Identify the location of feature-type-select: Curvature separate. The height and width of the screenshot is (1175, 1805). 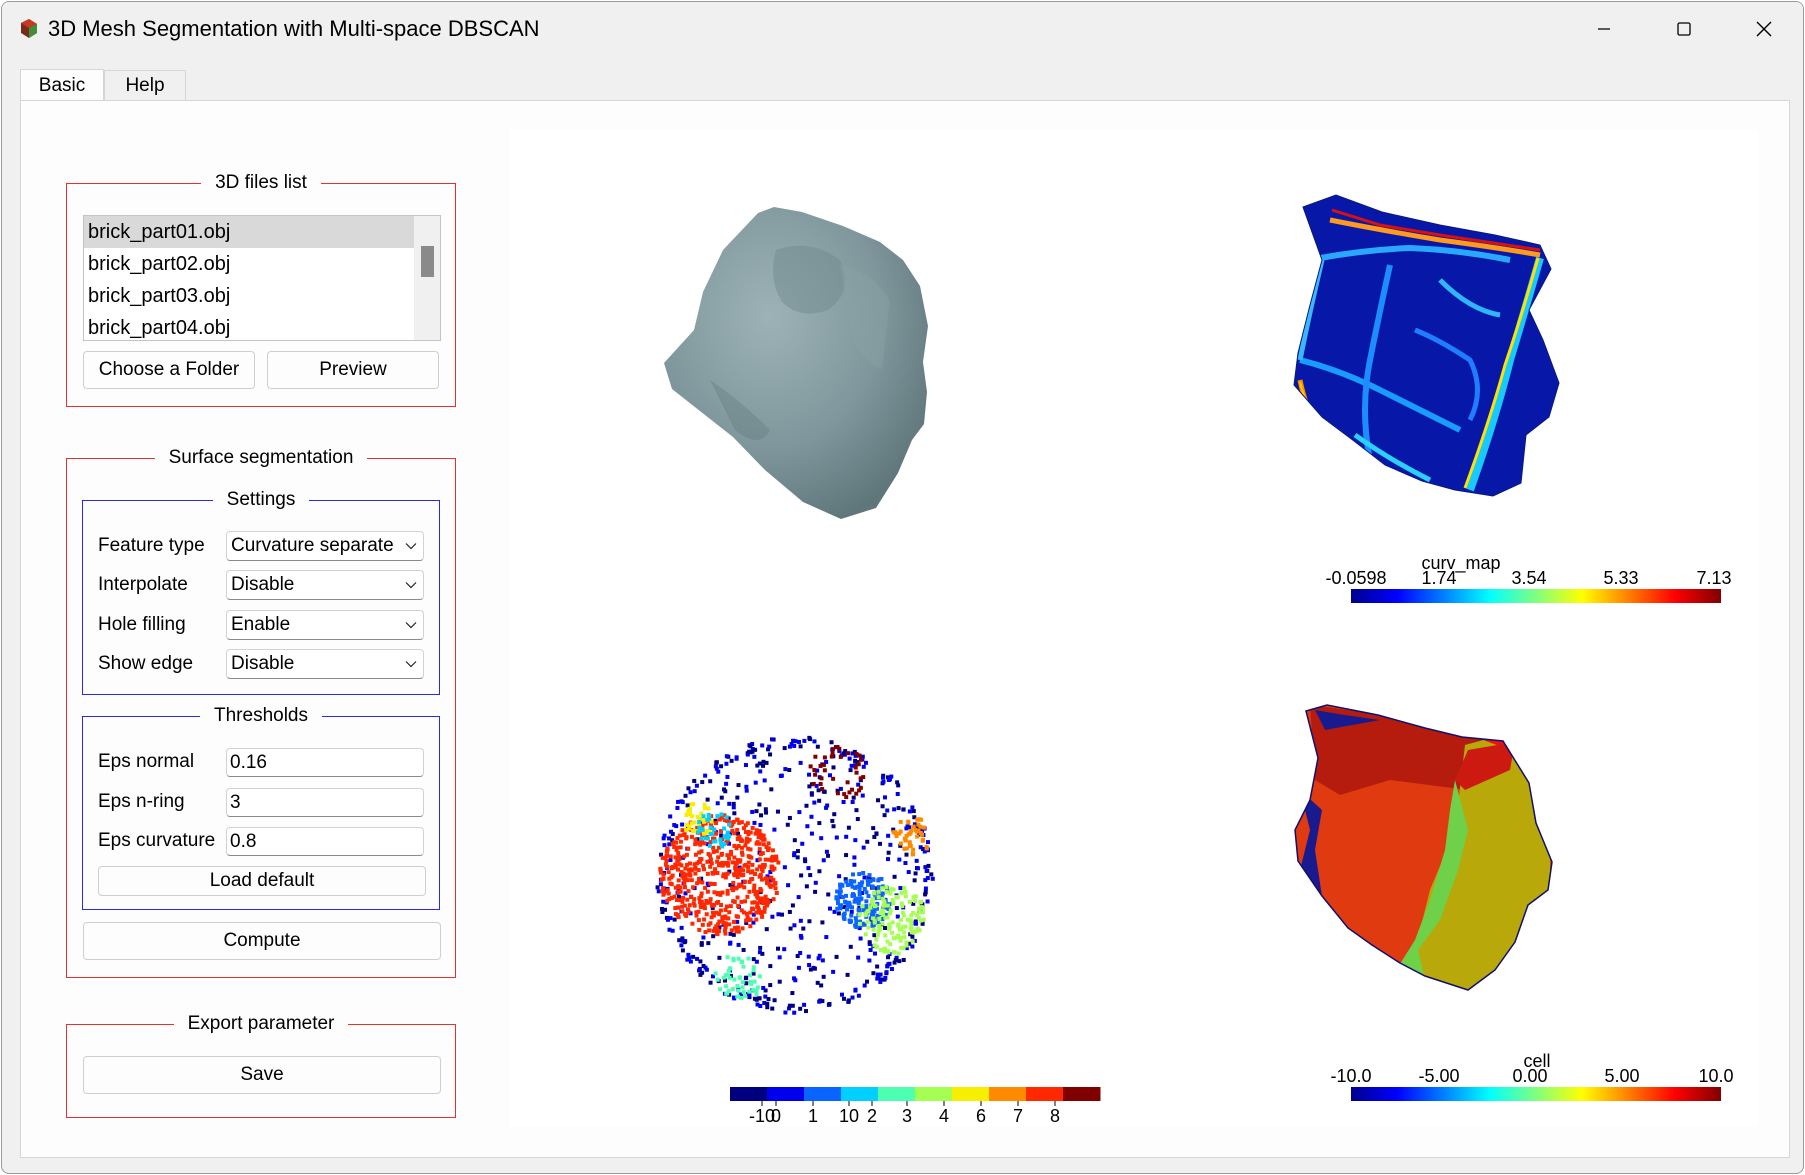
(325, 546).